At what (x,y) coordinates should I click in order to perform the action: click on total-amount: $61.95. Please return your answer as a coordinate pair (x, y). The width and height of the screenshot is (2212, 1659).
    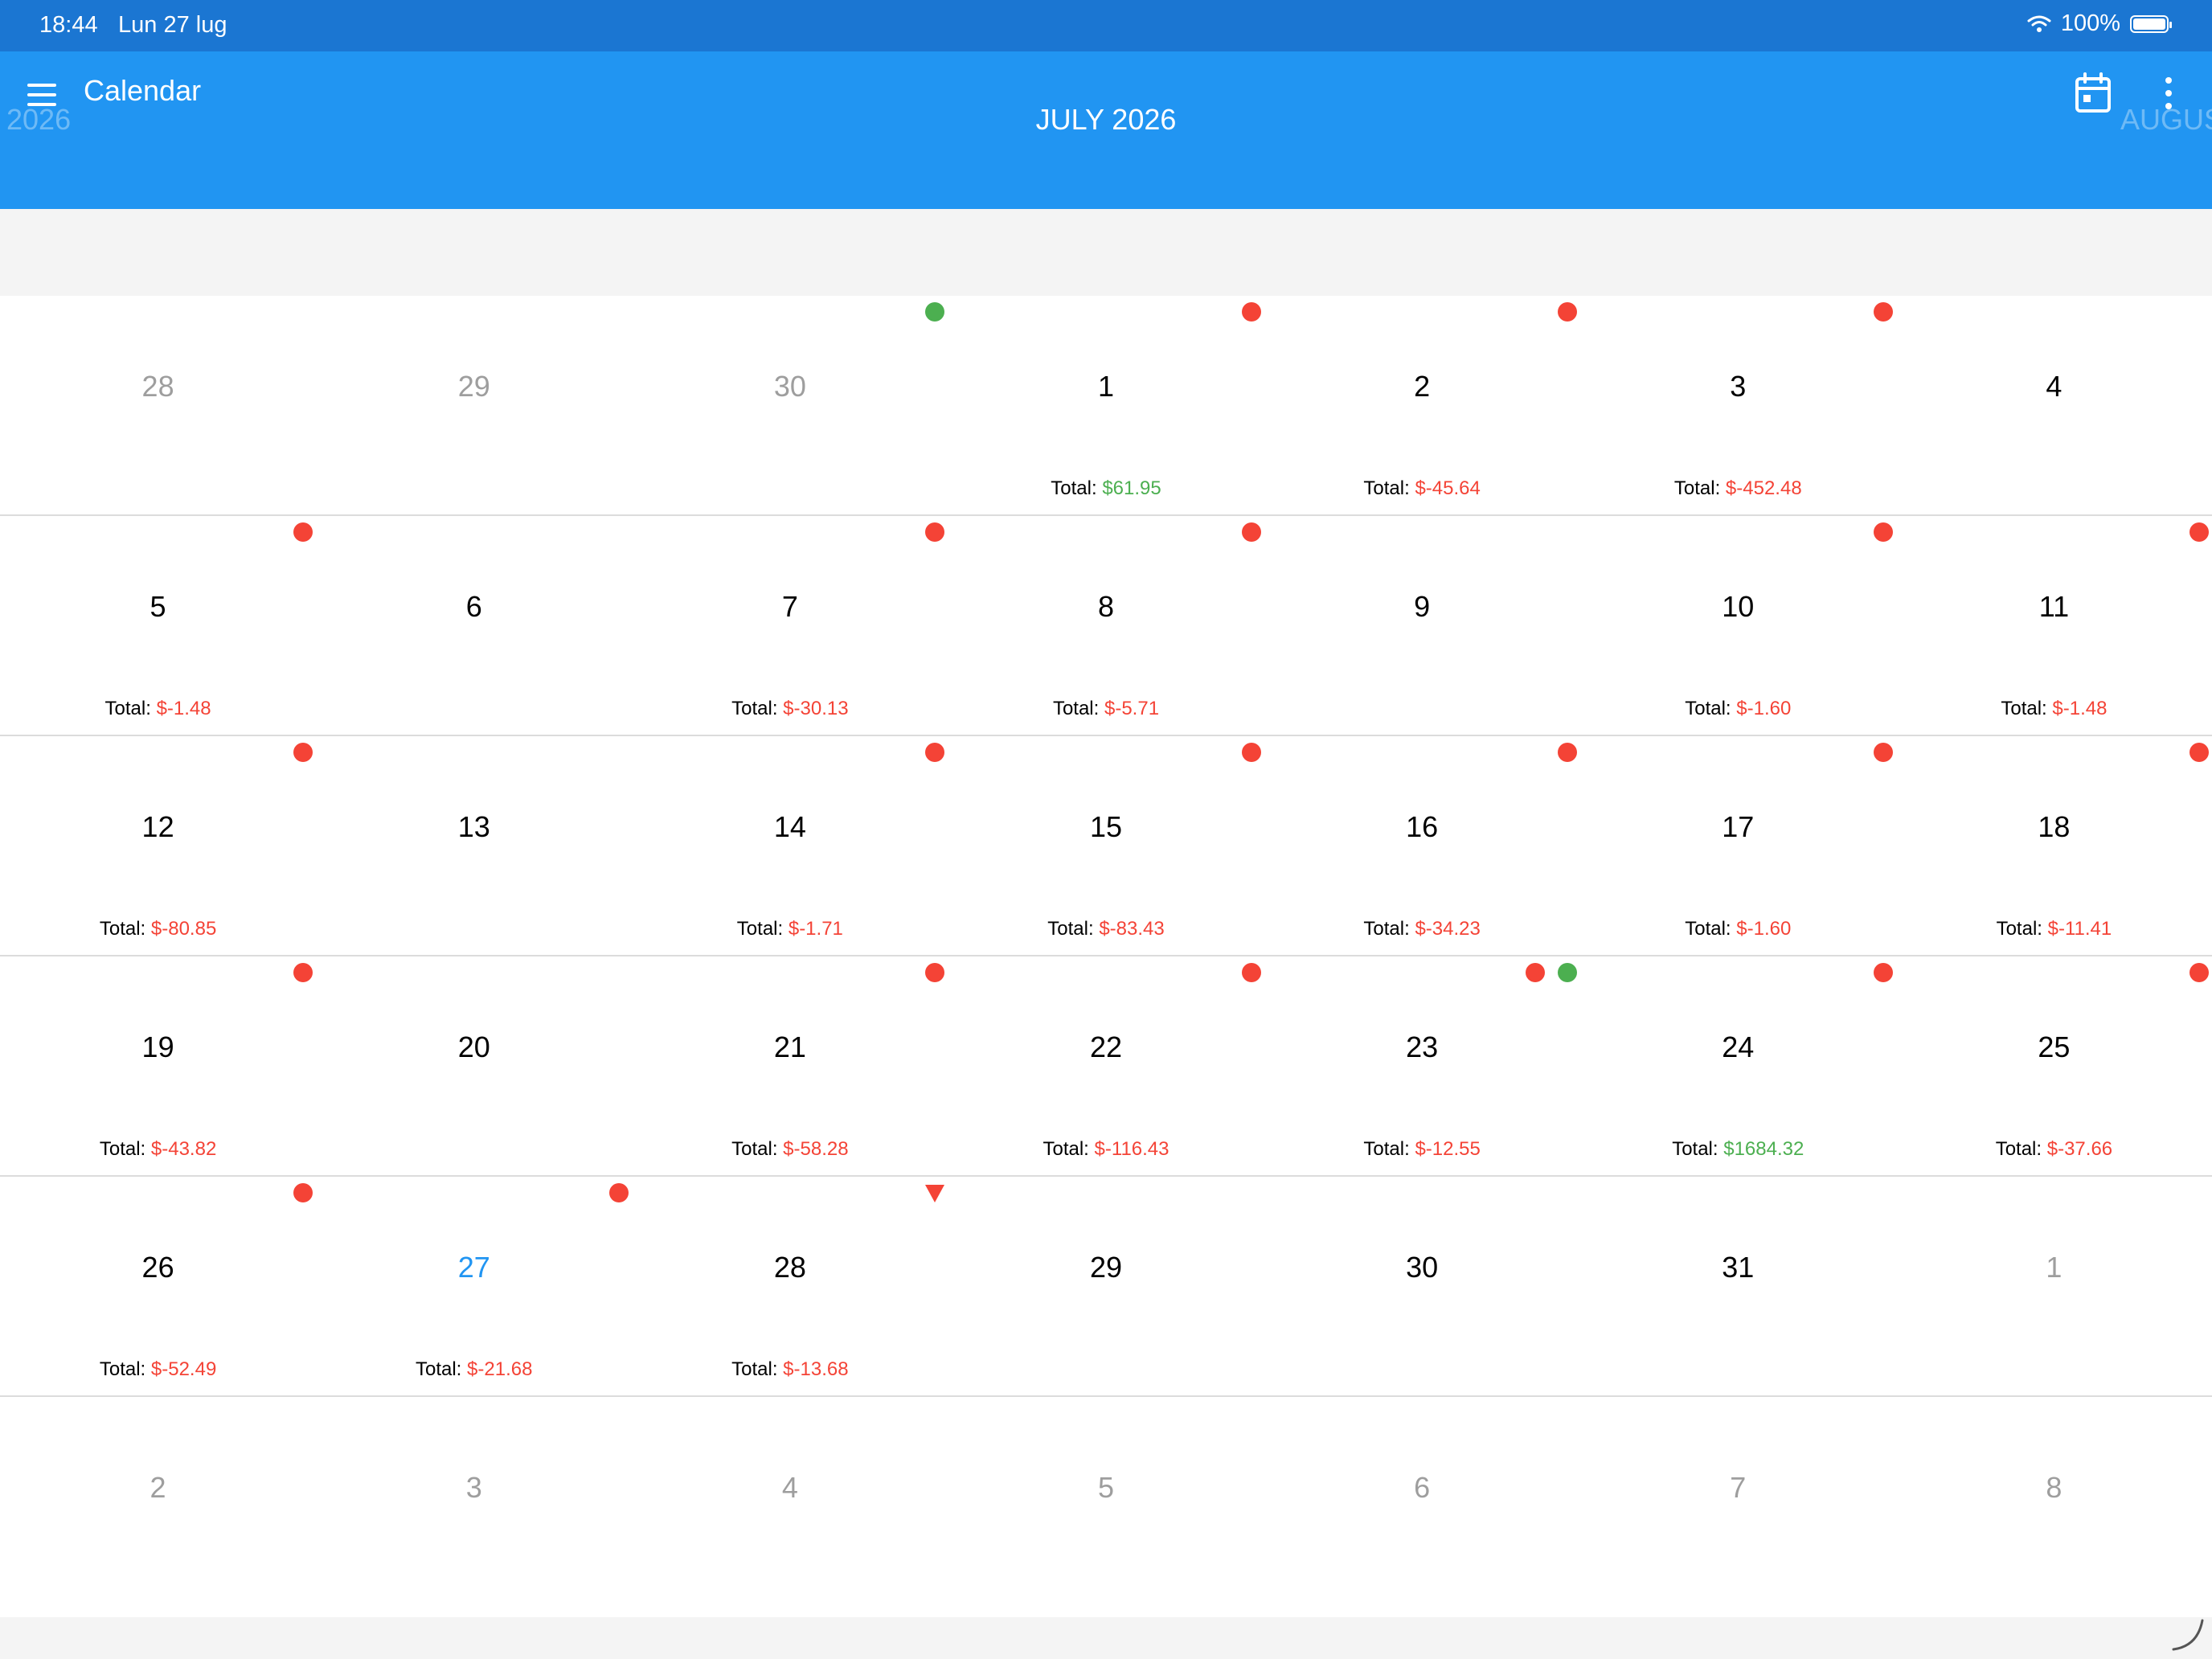
    Looking at the image, I should click on (1131, 488).